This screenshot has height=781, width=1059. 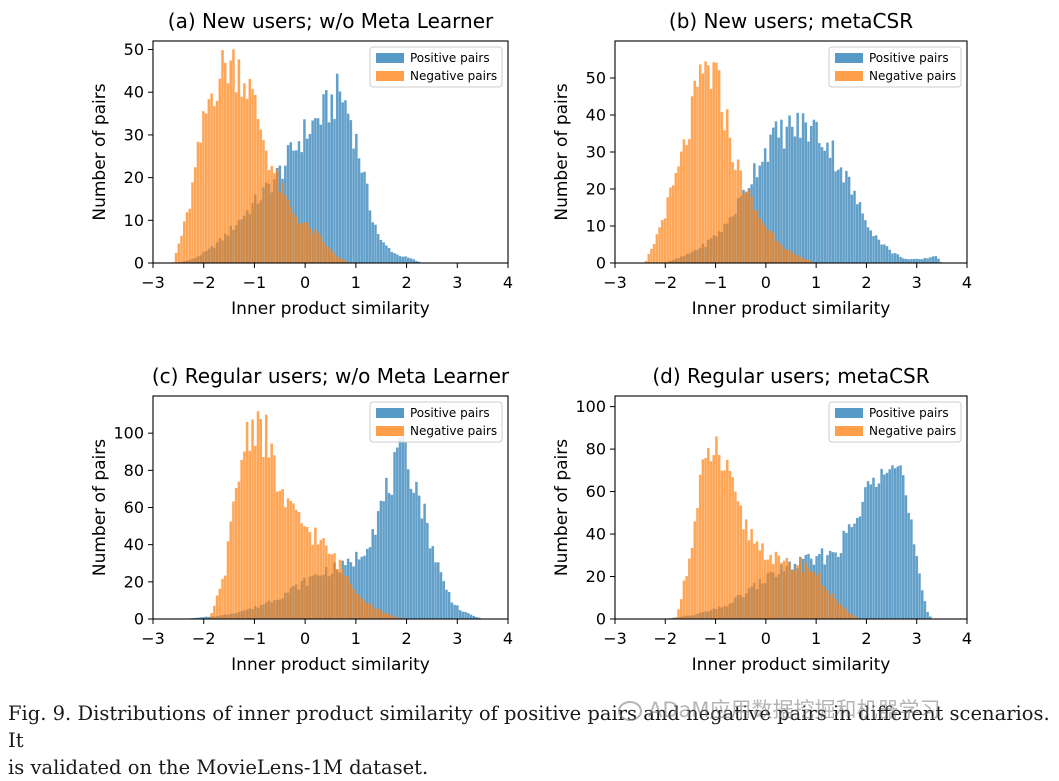 What do you see at coordinates (766, 282) in the screenshot?
I see `x-tick-label: 0` at bounding box center [766, 282].